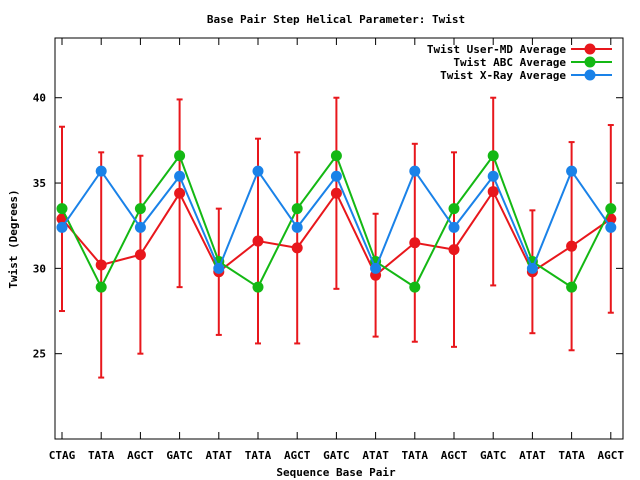  What do you see at coordinates (39, 354) in the screenshot?
I see `y-tick-label: 25` at bounding box center [39, 354].